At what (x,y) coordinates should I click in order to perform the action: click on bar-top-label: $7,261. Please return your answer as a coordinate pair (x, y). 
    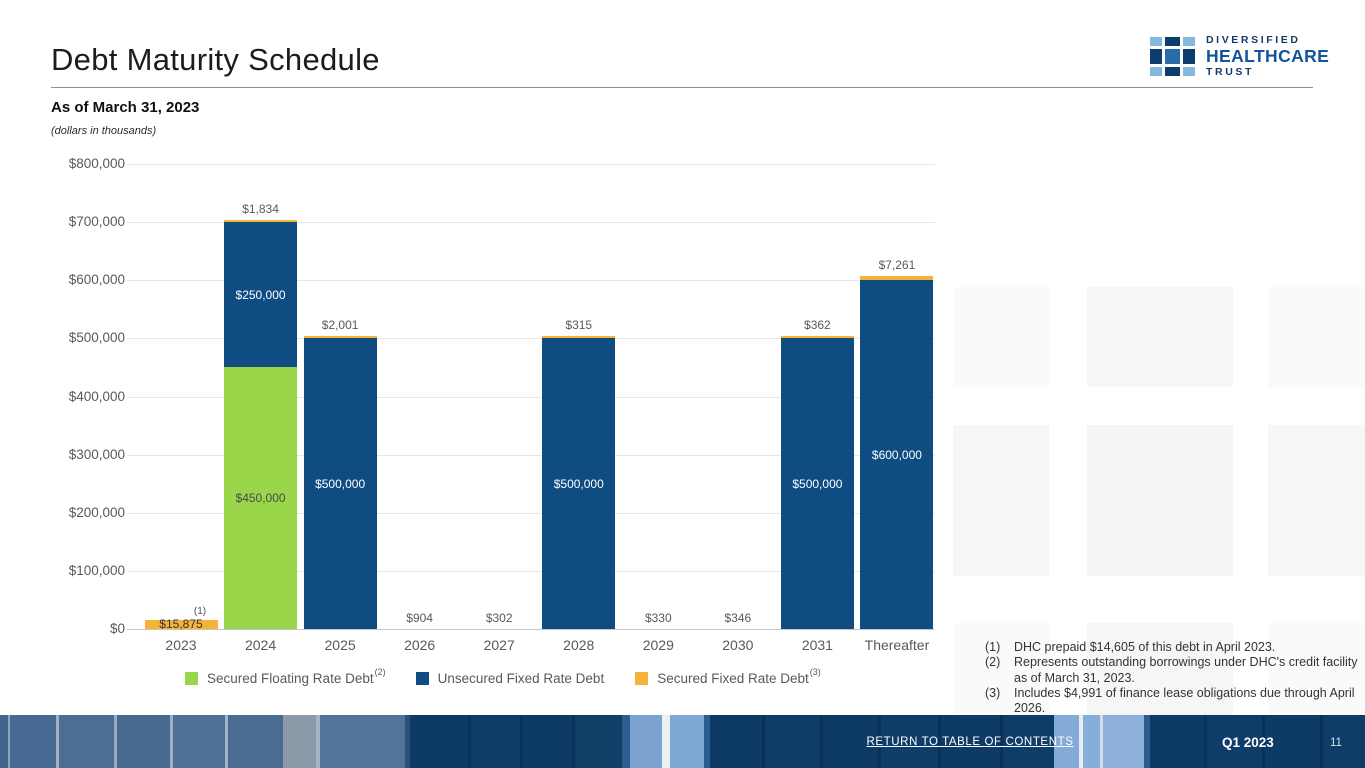
    Looking at the image, I should click on (897, 265).